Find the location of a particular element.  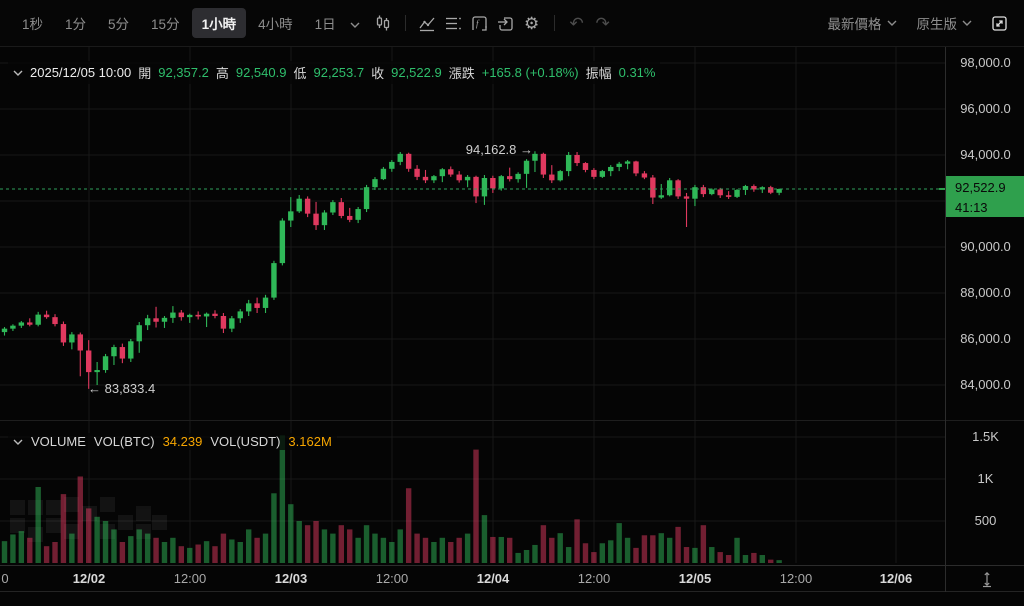

volume-title: VOLUME is located at coordinates (58, 441).